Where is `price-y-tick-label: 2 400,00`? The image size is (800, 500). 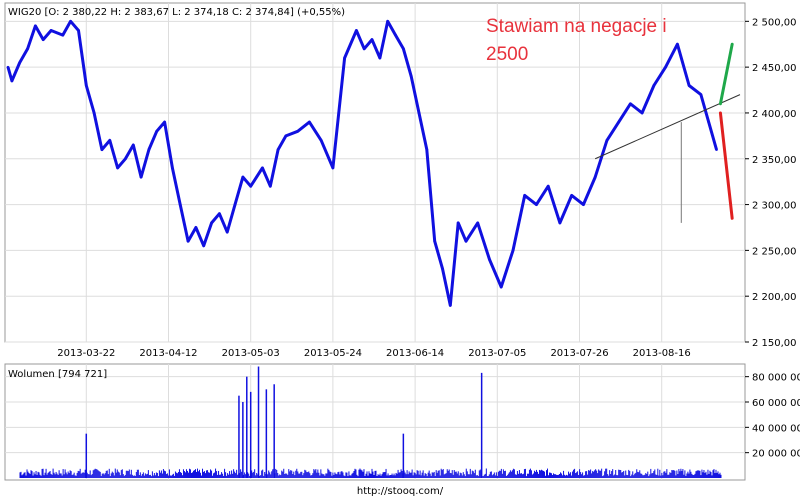 price-y-tick-label: 2 400,00 is located at coordinates (774, 114).